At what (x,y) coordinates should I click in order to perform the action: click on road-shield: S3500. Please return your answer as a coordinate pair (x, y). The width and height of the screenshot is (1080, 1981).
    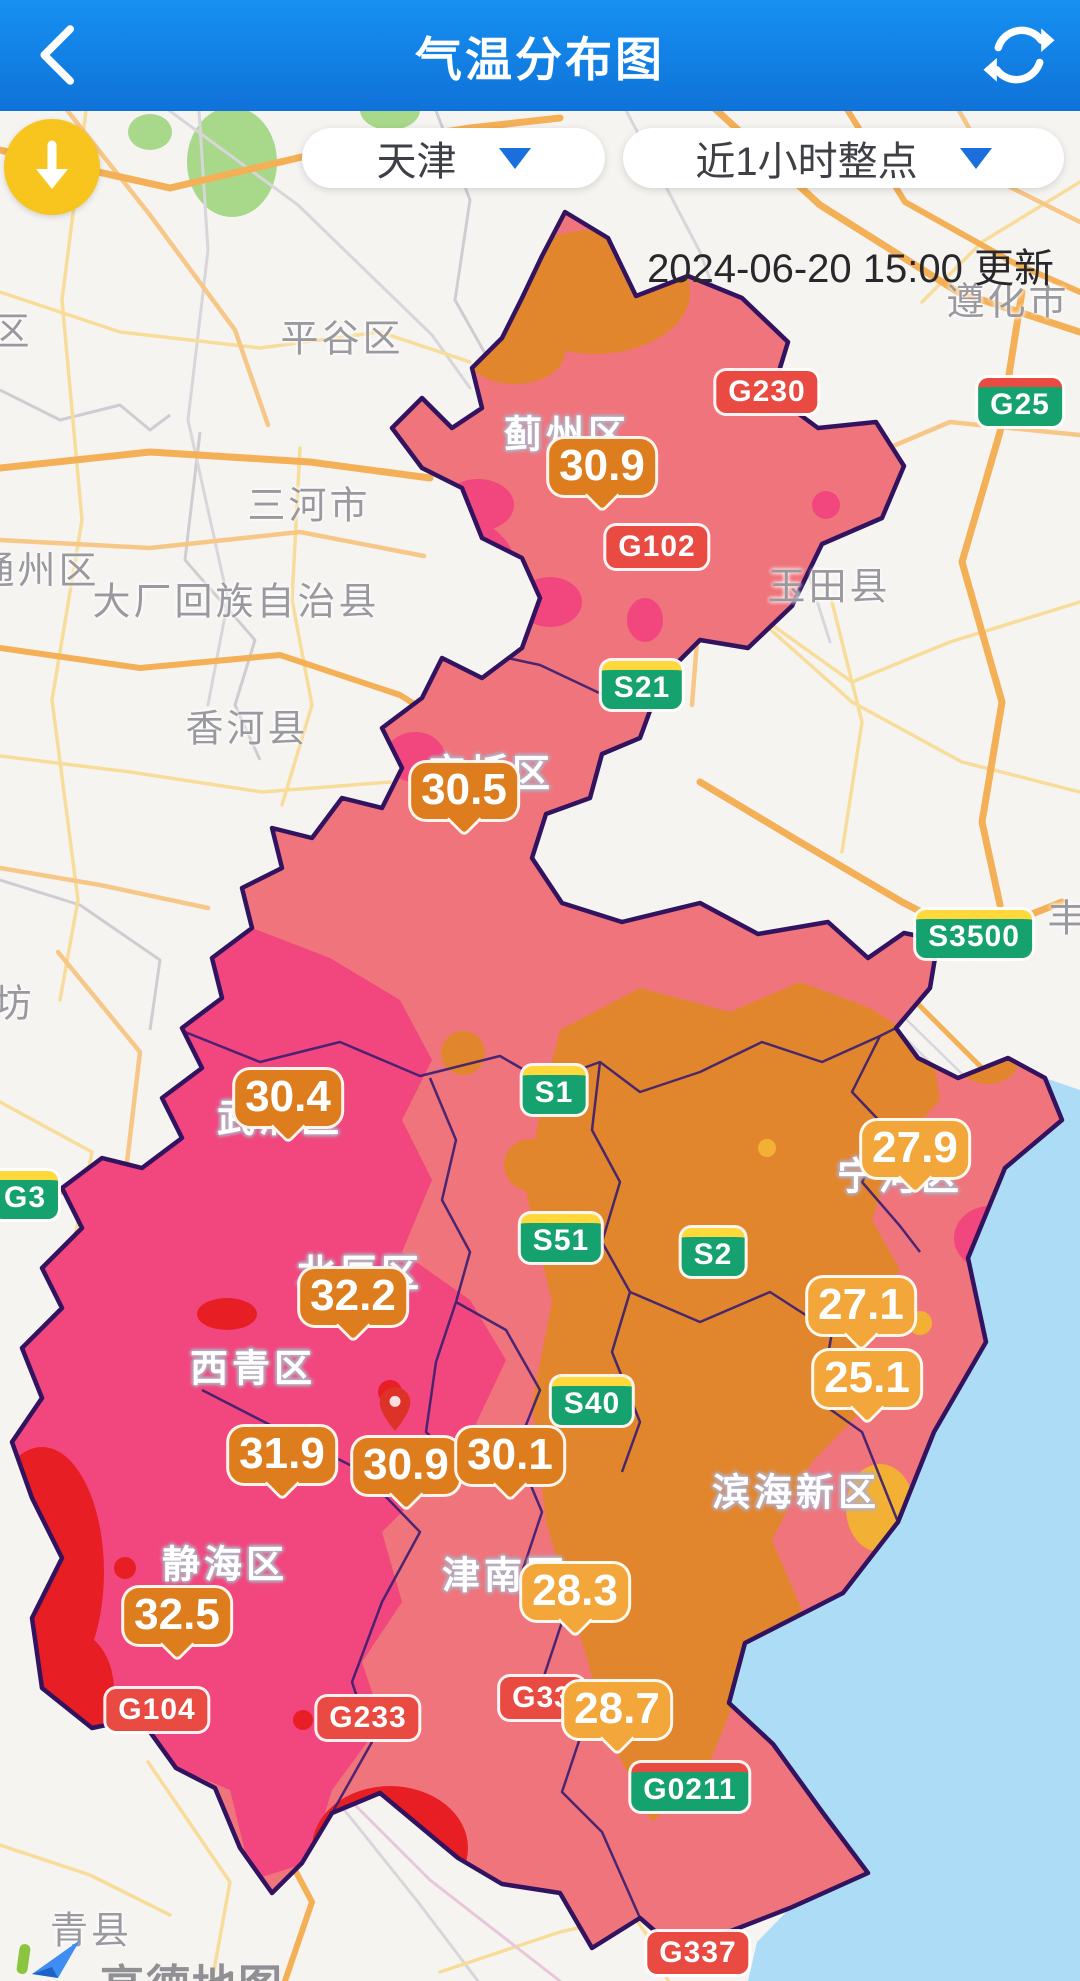
    Looking at the image, I should click on (974, 934).